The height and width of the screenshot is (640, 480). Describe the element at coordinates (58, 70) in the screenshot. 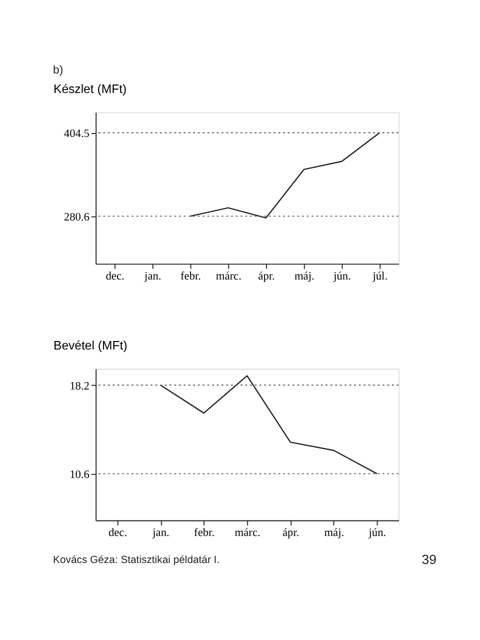

I see `text: b)` at that location.